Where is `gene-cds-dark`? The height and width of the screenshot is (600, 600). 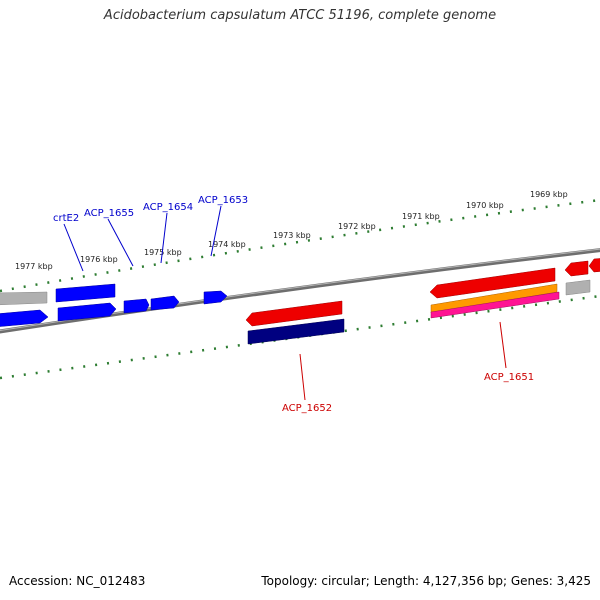
gene-cds-dark is located at coordinates (296, 331).